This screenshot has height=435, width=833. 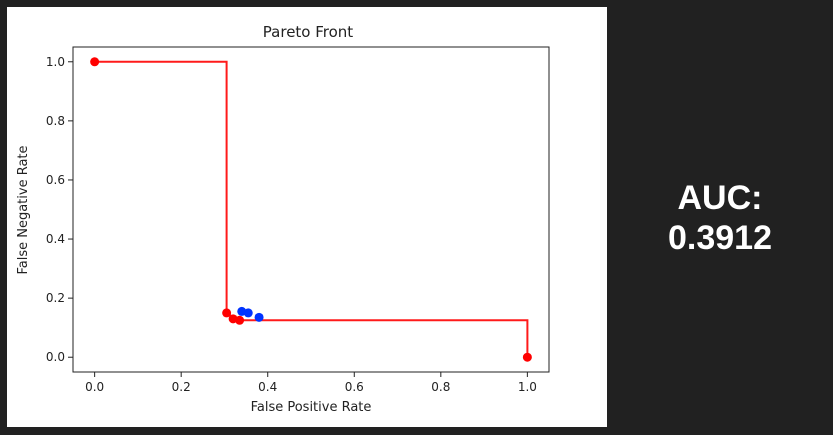 I want to click on x-tick-label: 0.6, so click(x=354, y=387).